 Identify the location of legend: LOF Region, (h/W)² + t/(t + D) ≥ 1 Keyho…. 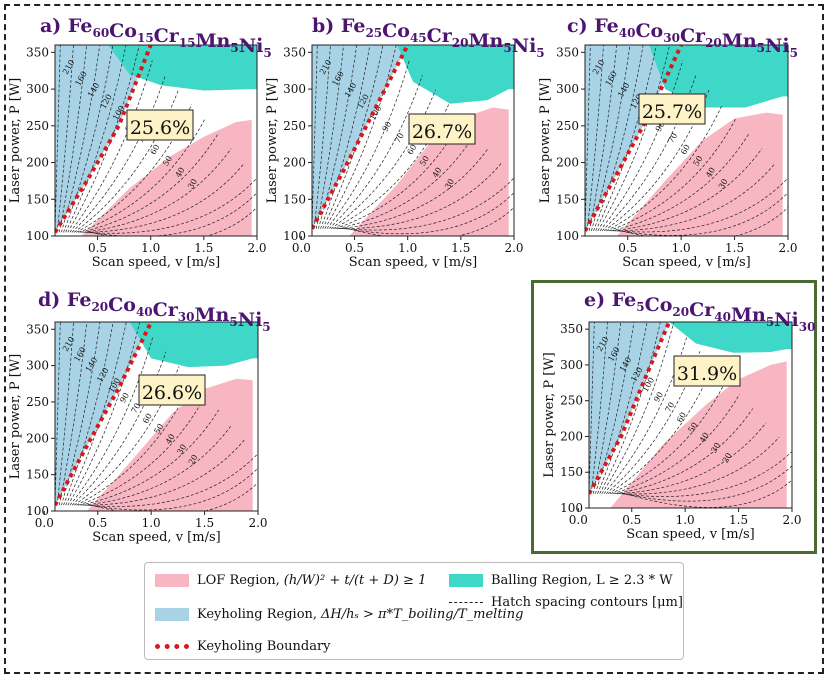
(414, 611).